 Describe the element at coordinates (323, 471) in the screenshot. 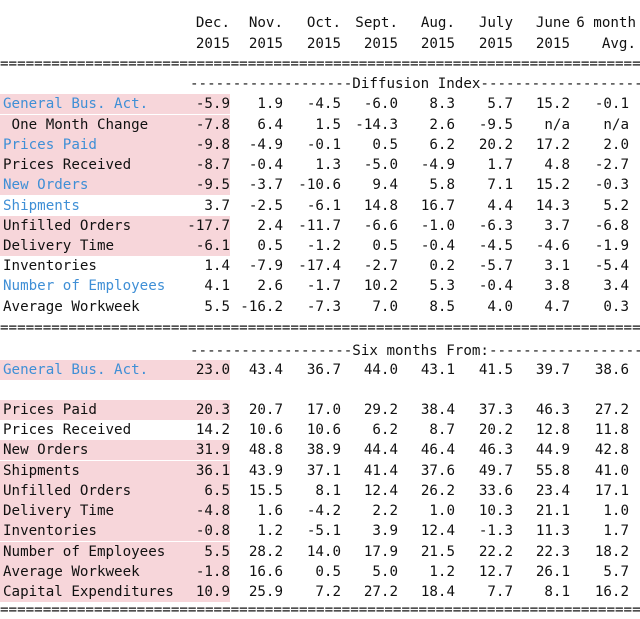

I see `row-value: 37.1` at that location.